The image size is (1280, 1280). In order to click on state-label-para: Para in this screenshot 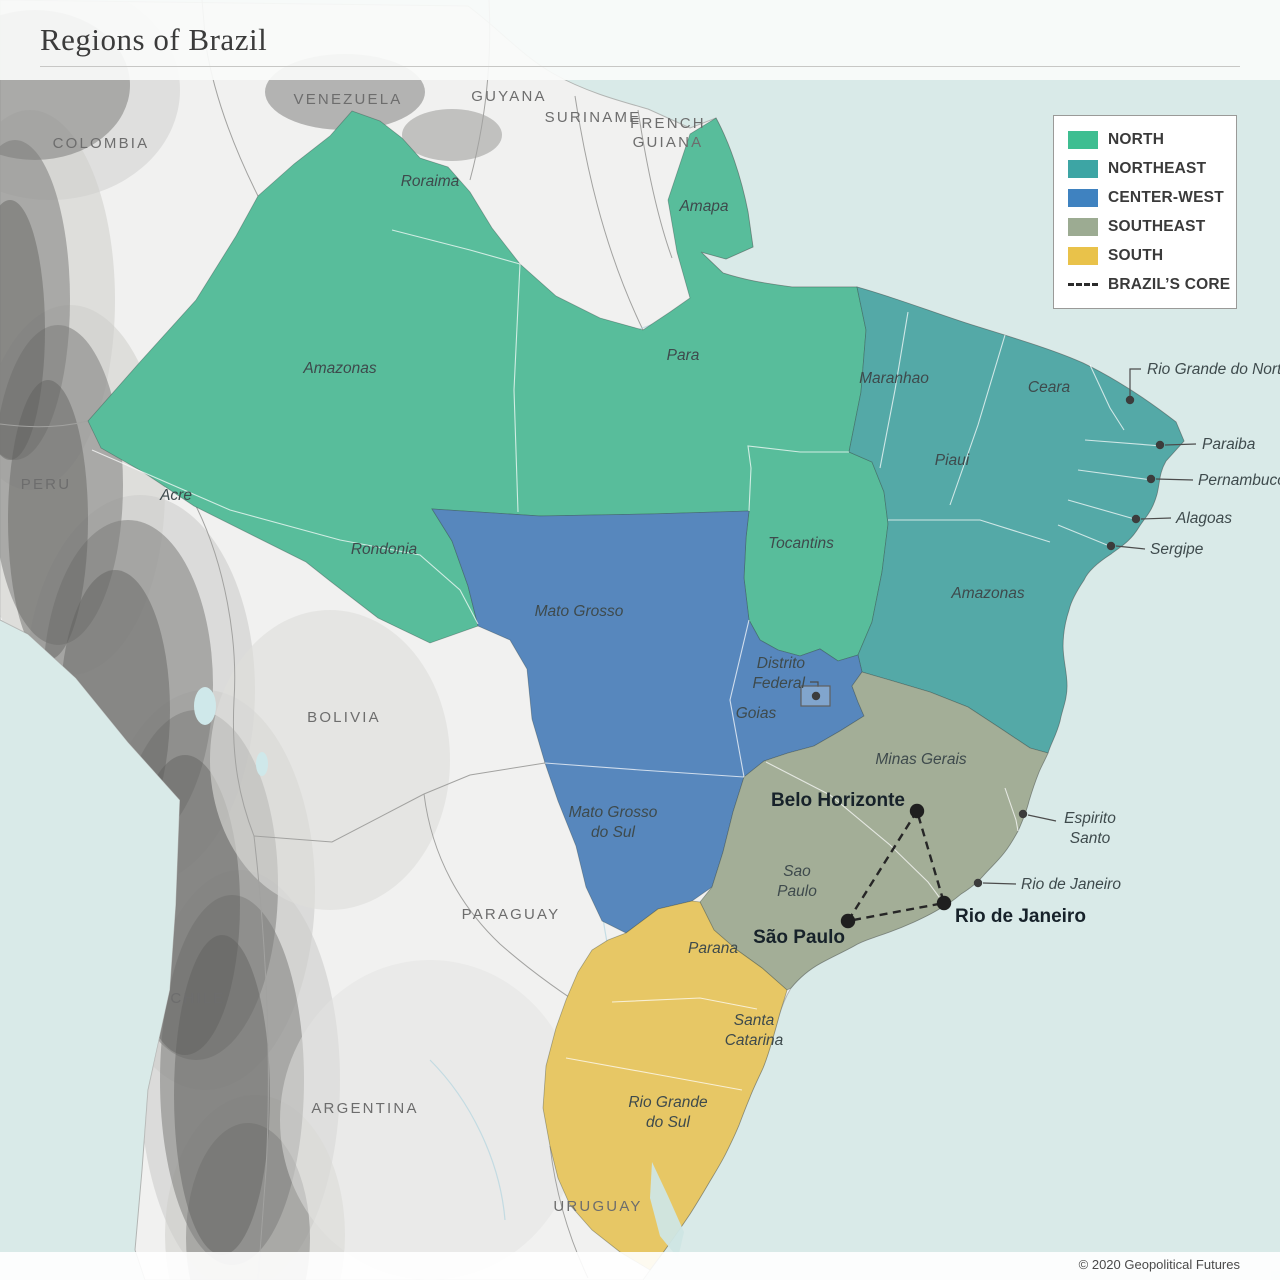, I will do `click(683, 355)`.